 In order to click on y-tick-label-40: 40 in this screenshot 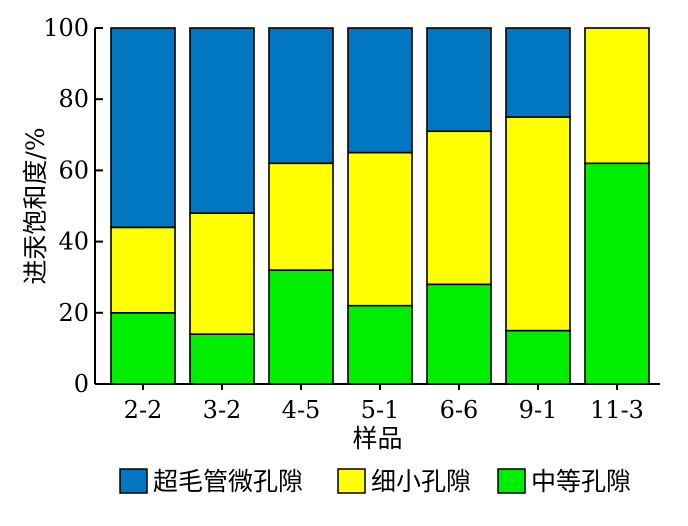, I will do `click(73, 242)`.